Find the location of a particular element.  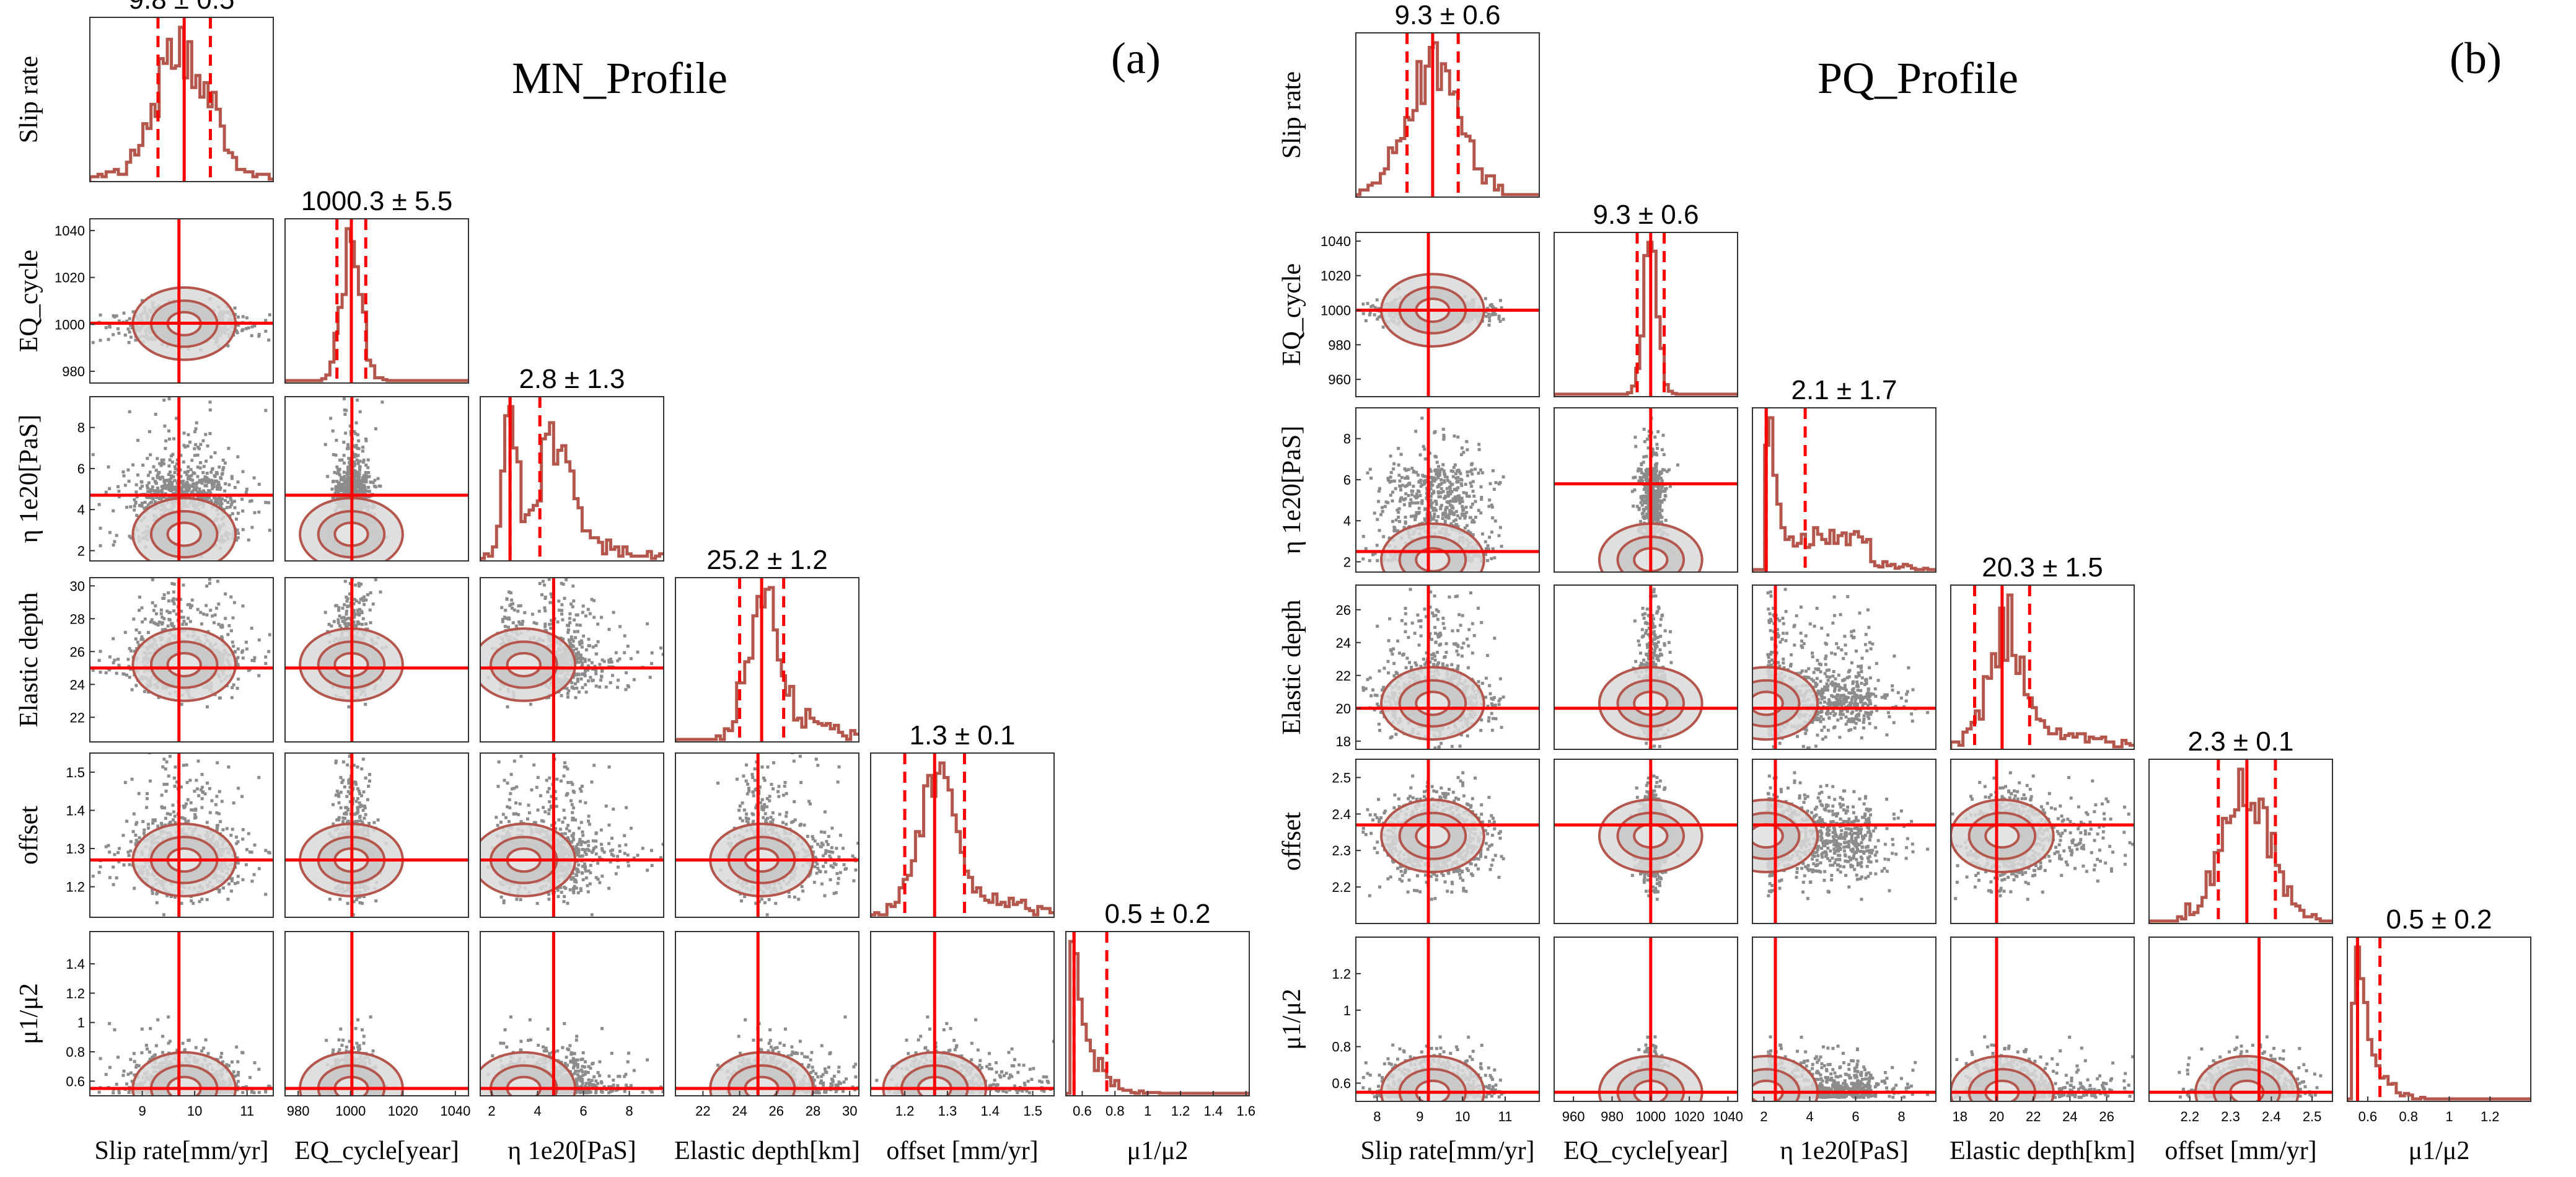

stat-label: 2.8 ± 1.3 is located at coordinates (572, 379).